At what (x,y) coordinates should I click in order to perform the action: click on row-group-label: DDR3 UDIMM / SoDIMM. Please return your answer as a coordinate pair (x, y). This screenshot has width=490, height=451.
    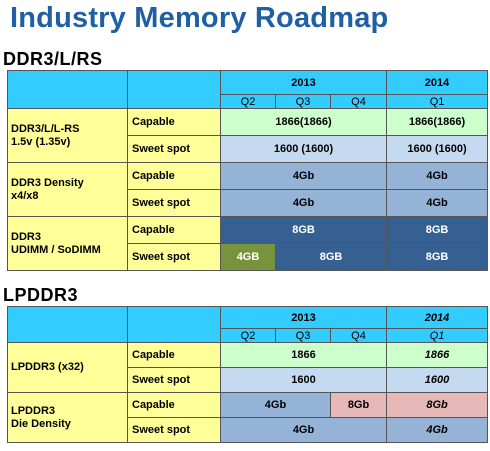
    Looking at the image, I should click on (67, 243).